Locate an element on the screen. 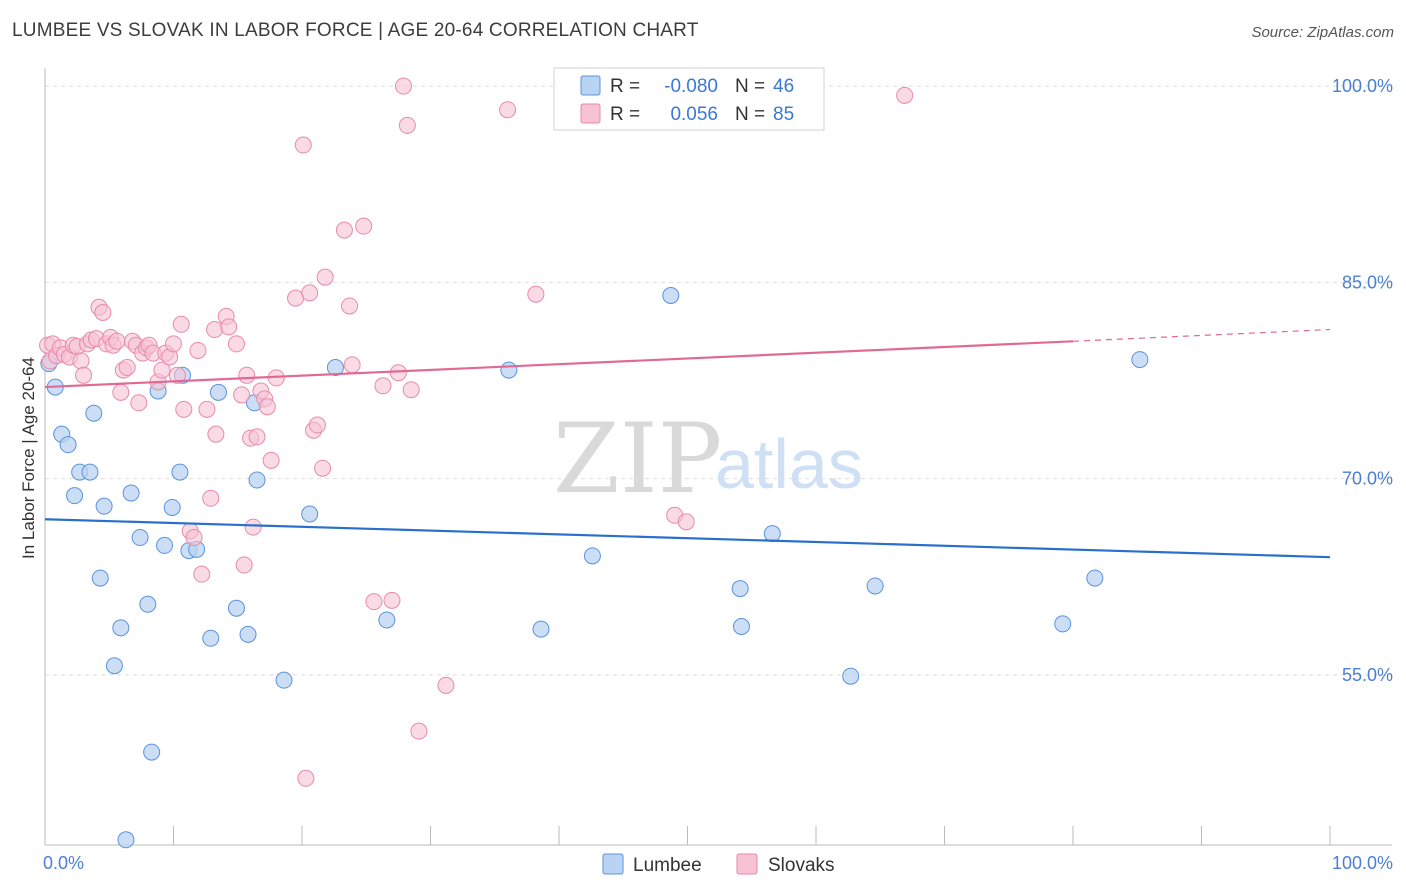  lumbee-trend-line is located at coordinates (687, 538).